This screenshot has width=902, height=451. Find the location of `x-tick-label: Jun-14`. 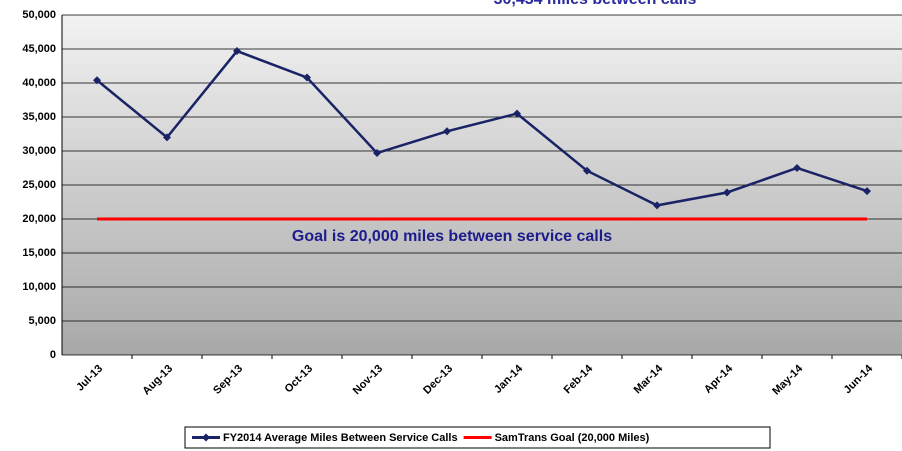

x-tick-label: Jun-14 is located at coordinates (859, 379).